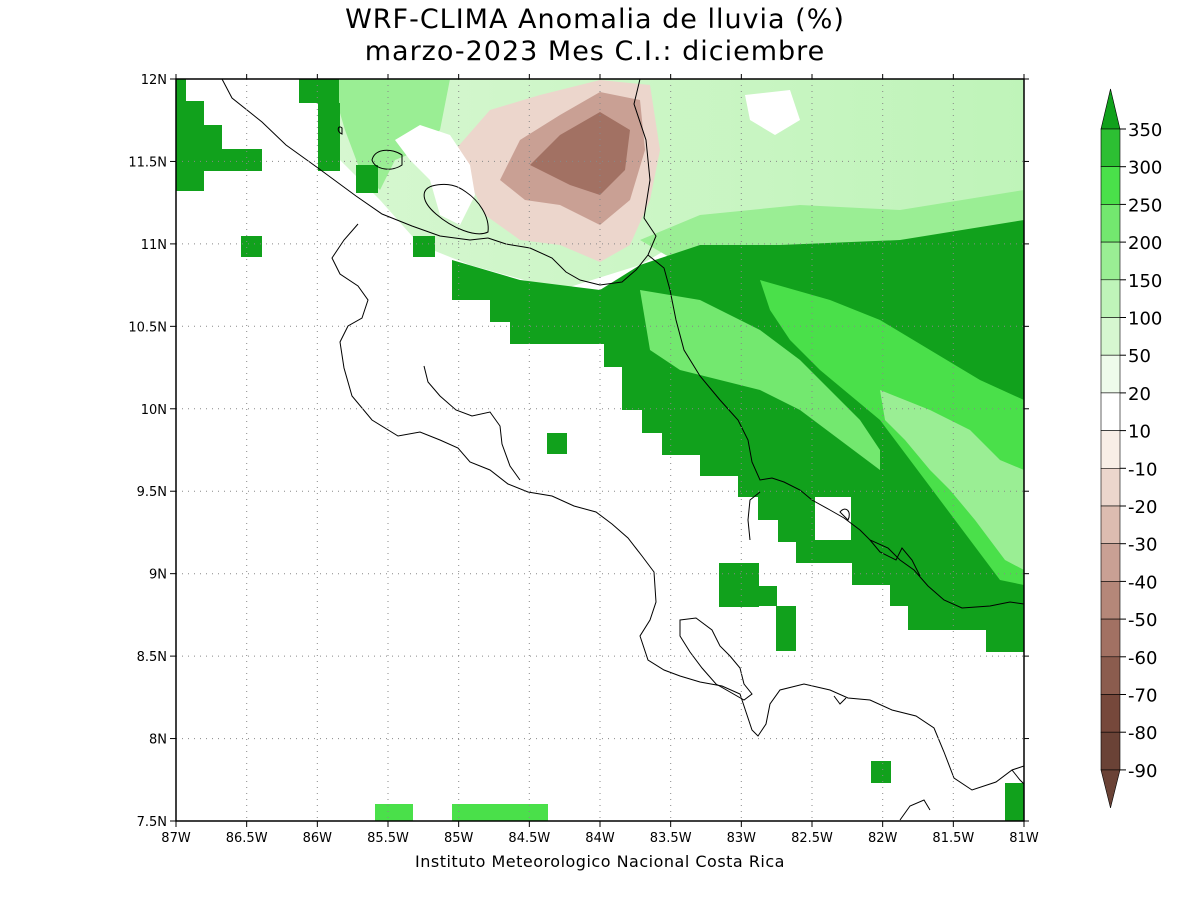 The width and height of the screenshot is (1200, 900). Describe the element at coordinates (1145, 243) in the screenshot. I see `legend-label: 200` at that location.